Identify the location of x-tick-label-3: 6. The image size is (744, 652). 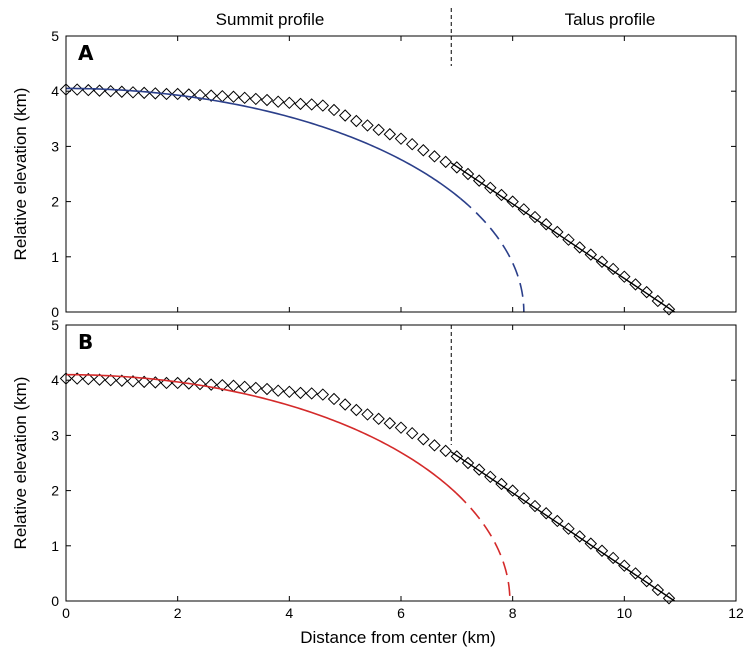
(401, 613).